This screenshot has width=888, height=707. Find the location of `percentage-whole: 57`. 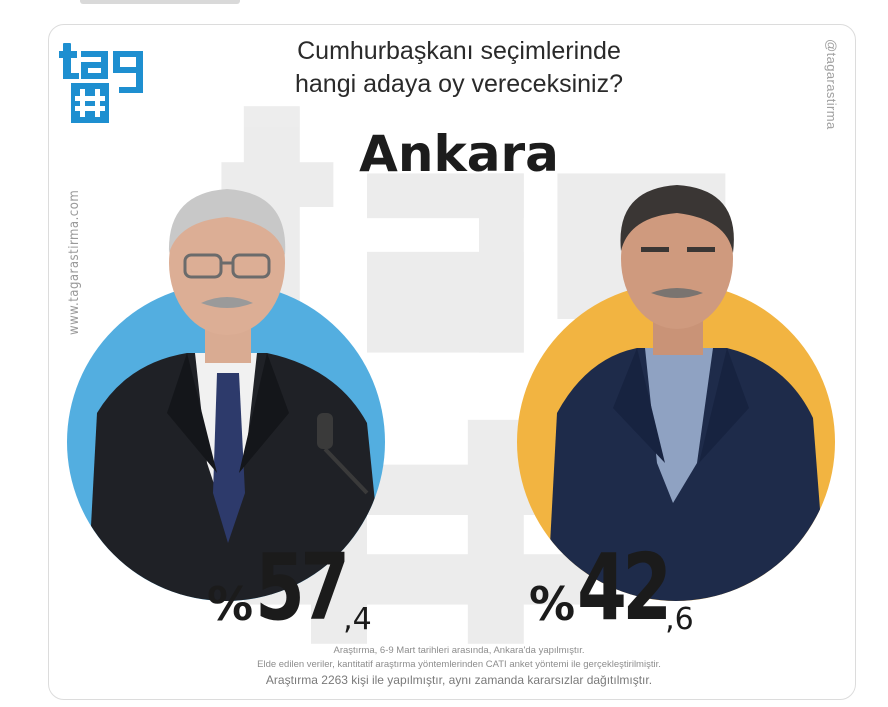

percentage-whole: 57 is located at coordinates (302, 587).